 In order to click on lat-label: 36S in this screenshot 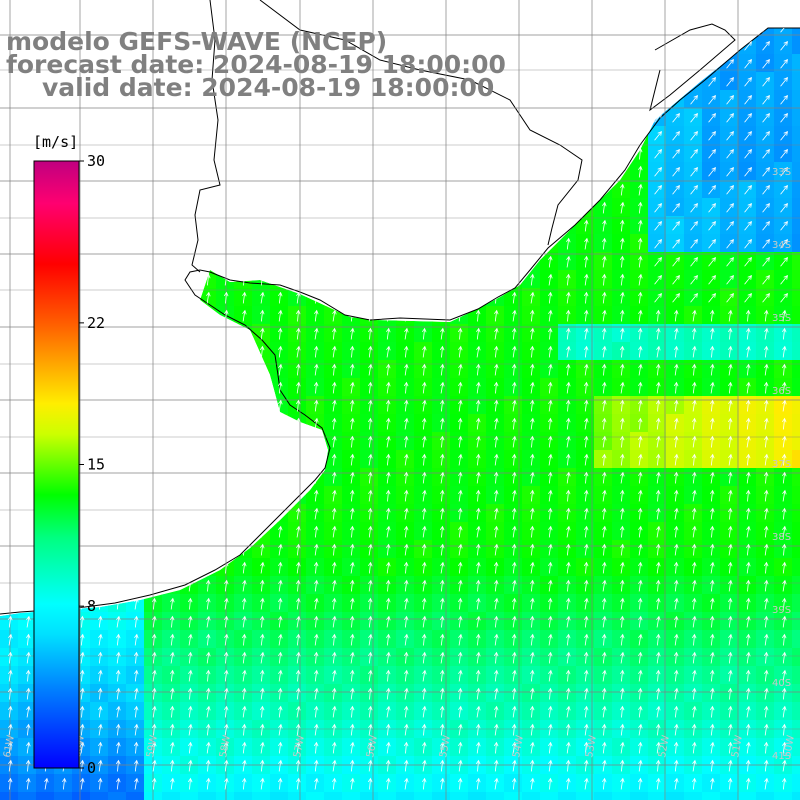, I will do `click(781, 391)`.